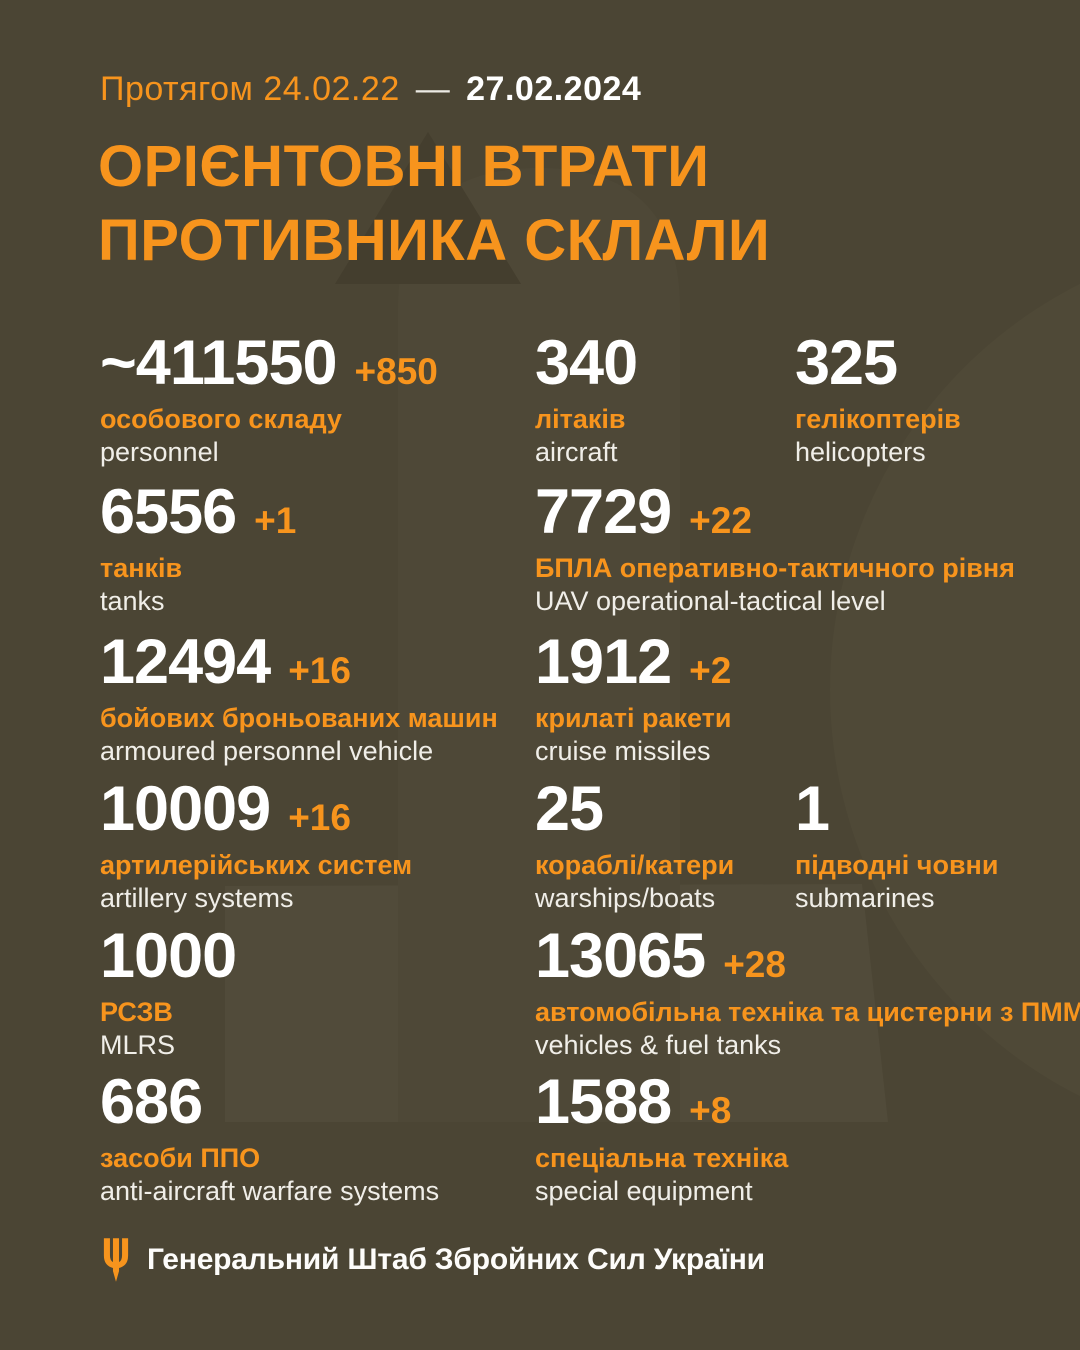  I want to click on stat-label-ua: літаків, so click(580, 419).